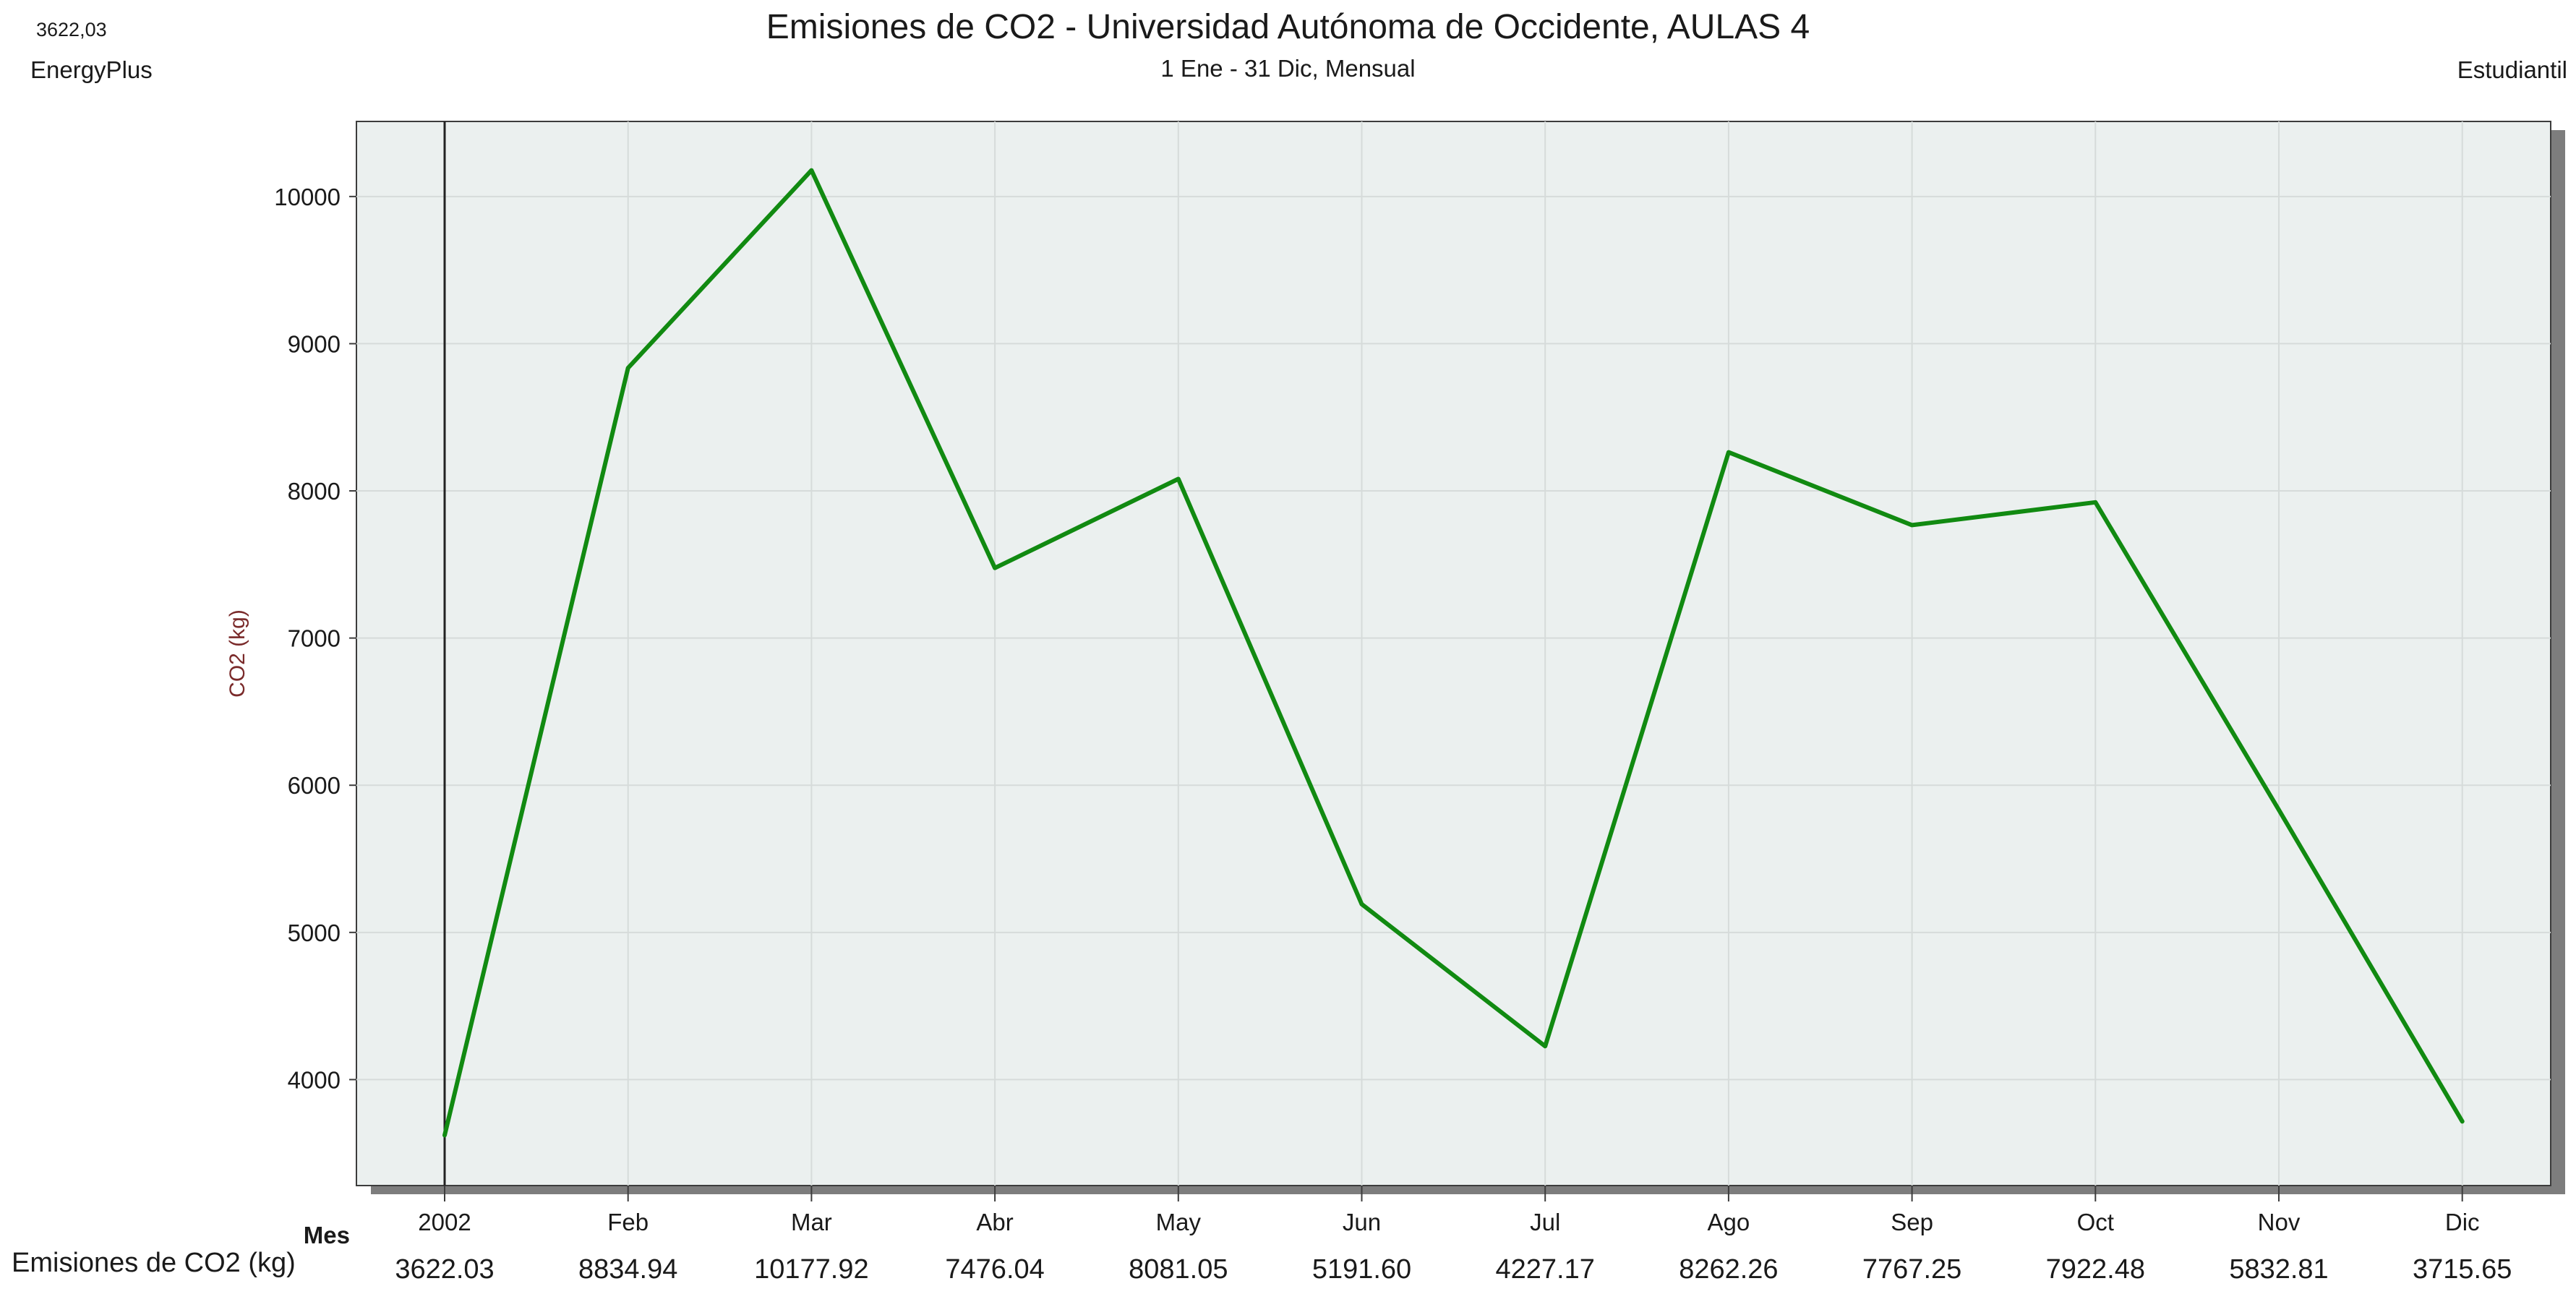 This screenshot has height=1294, width=2576. I want to click on y-tick-label: 6000, so click(315, 785).